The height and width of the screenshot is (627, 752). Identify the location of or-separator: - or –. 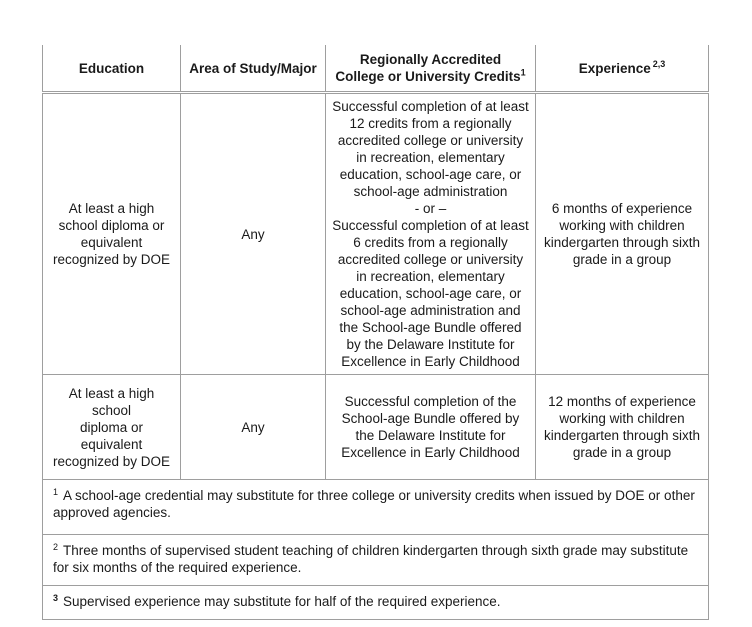
(430, 208).